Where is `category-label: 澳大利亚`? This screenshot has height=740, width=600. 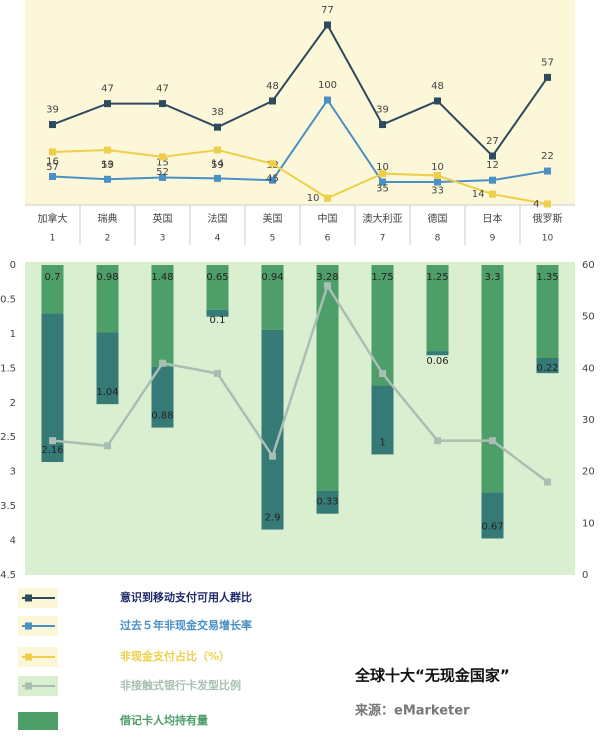 category-label: 澳大利亚 is located at coordinates (383, 218).